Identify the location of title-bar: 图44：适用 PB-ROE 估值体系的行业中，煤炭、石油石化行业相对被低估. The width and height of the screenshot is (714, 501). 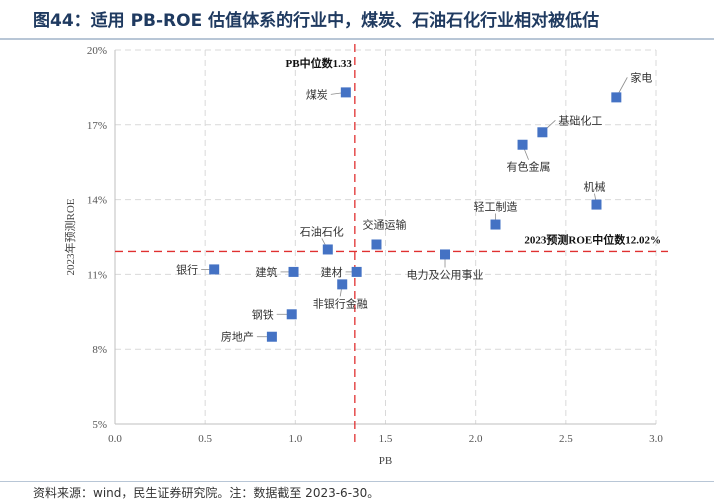
(357, 20).